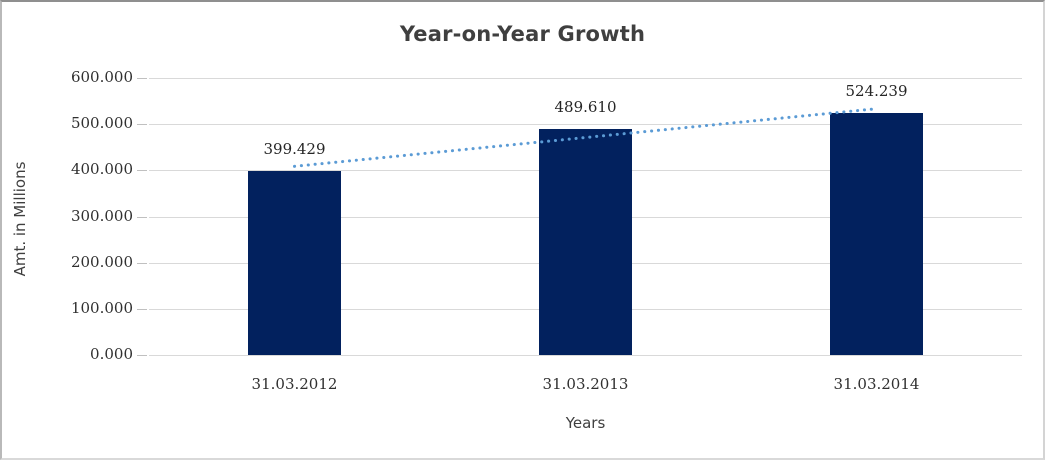 This screenshot has width=1045, height=462. I want to click on y-tick-label: 600.000, so click(101, 77).